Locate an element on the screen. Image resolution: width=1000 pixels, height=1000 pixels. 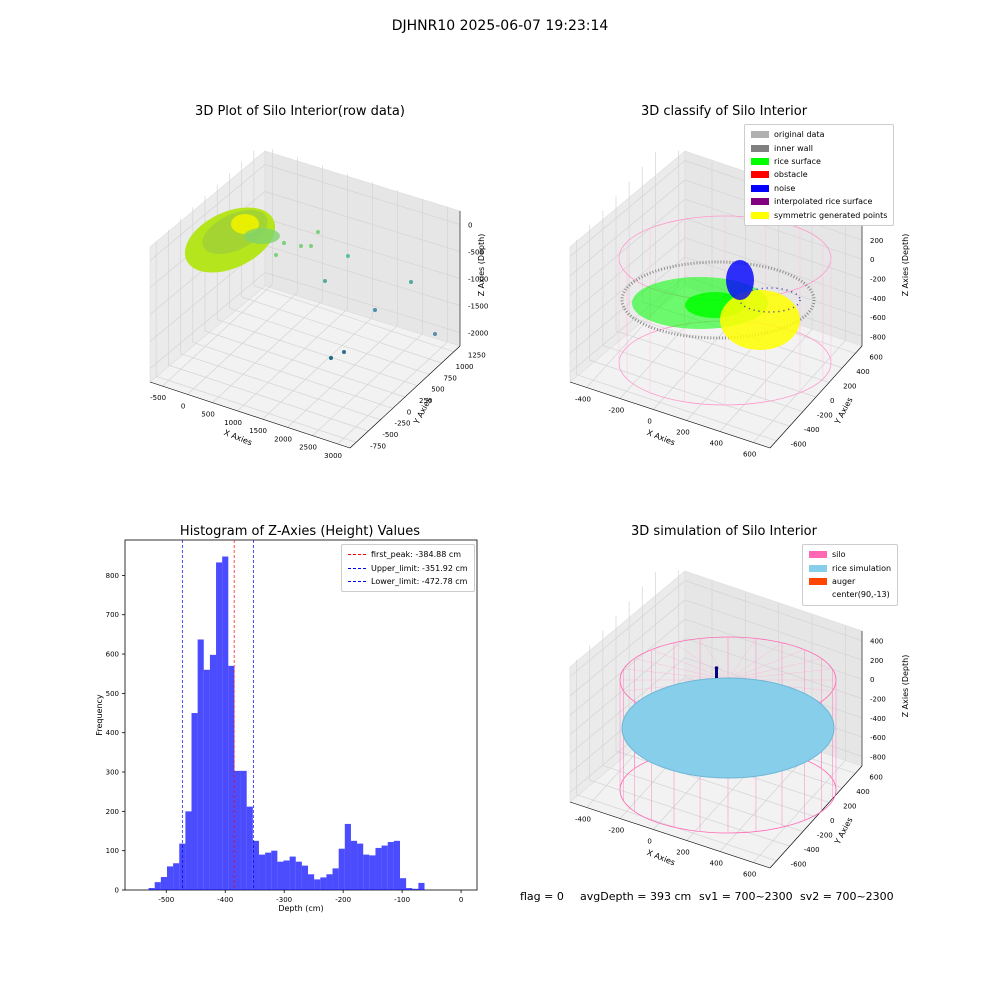
histogram-legend-label: Upper_limit: -351.92 cm is located at coordinates (419, 568).